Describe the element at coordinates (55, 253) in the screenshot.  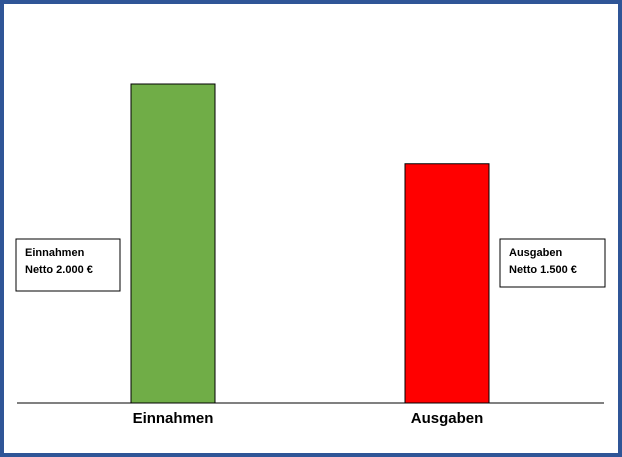
I see `annotation-title: Einnahmen` at that location.